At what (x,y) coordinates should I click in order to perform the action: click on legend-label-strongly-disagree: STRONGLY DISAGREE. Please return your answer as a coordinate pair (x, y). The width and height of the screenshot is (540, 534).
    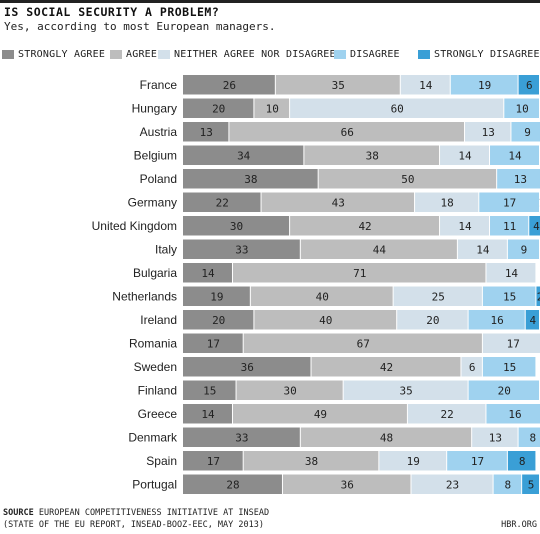
    Looking at the image, I should click on (487, 54).